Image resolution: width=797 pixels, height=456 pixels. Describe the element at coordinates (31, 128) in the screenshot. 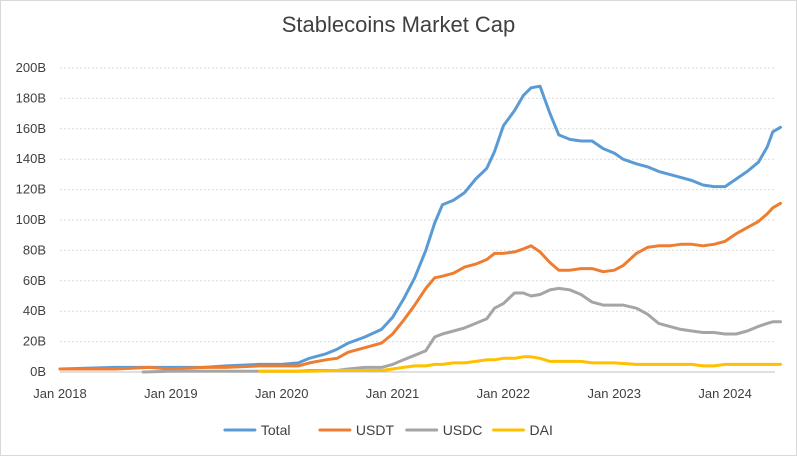

I see `y-tick-label: 160B` at that location.